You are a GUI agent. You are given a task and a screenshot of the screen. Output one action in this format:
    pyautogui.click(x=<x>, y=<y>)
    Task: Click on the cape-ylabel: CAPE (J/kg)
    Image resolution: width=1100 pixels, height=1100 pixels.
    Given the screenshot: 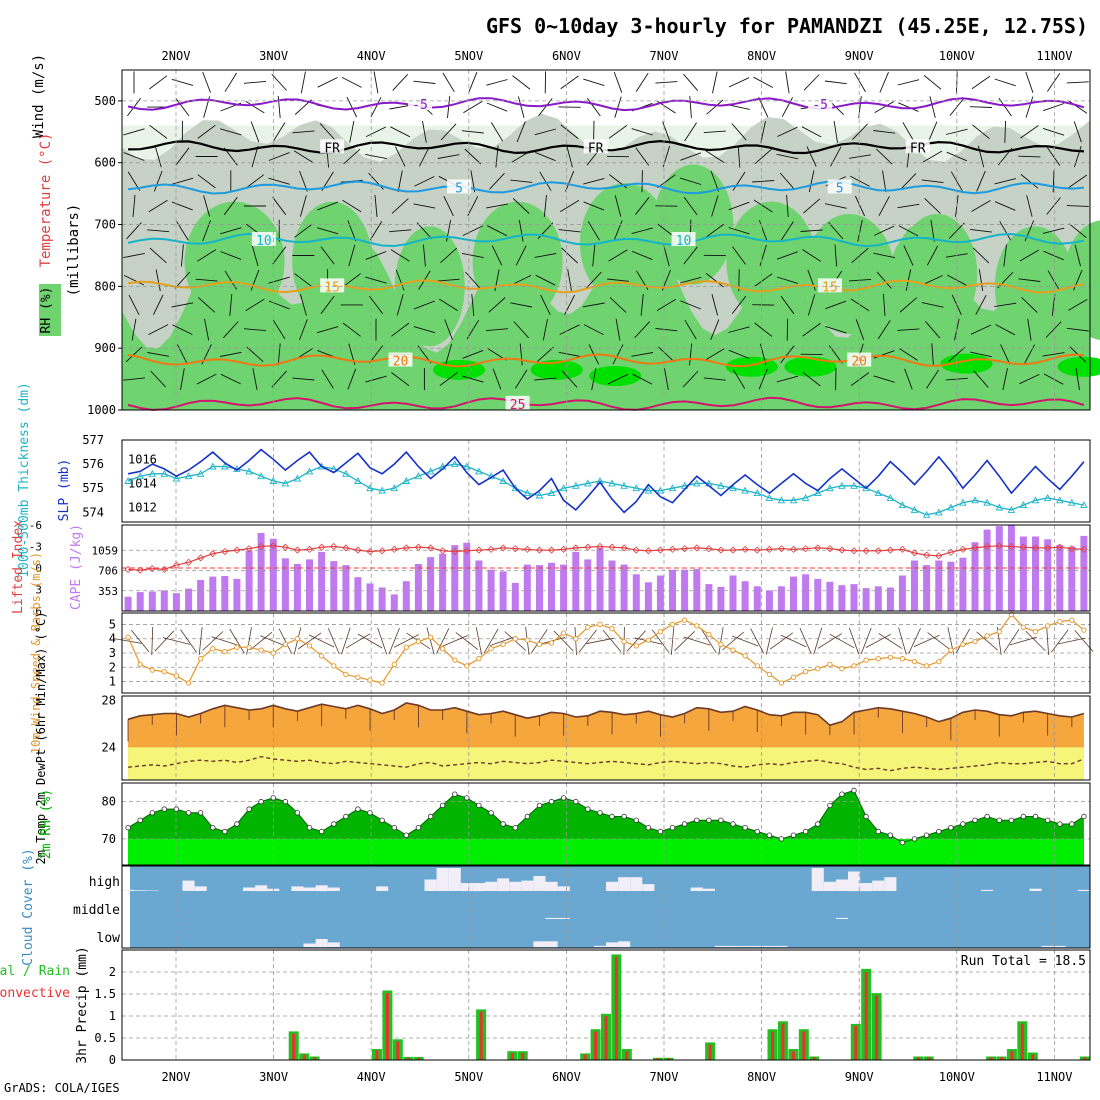 What is the action you would take?
    pyautogui.click(x=76, y=567)
    